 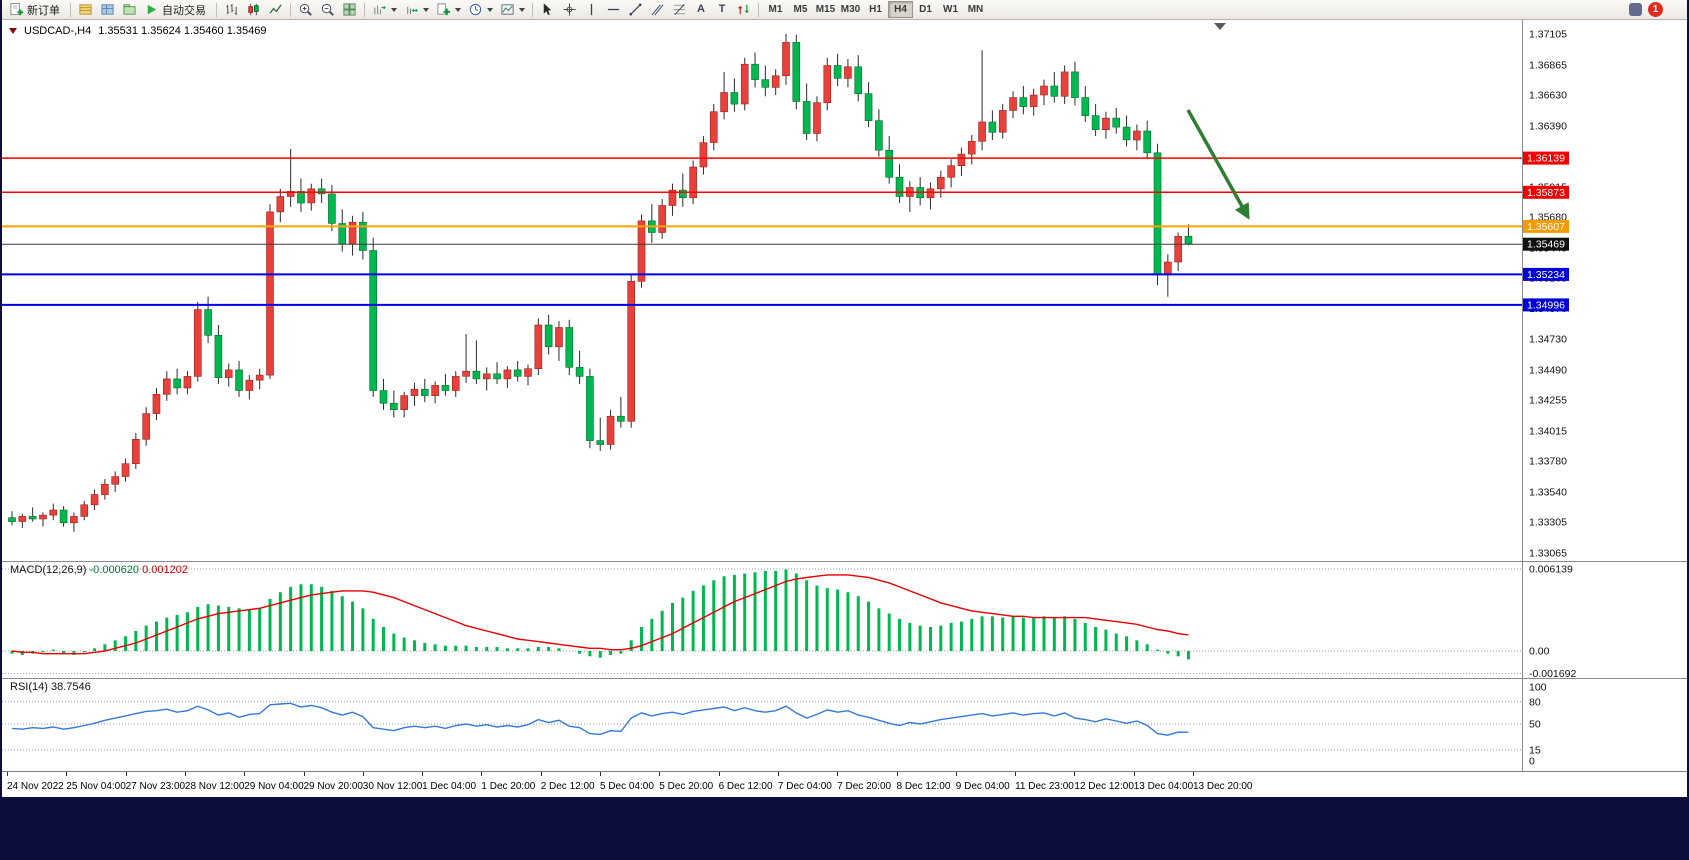 What do you see at coordinates (567, 786) in the screenshot?
I see `time-label: 2 Dec 12:00` at bounding box center [567, 786].